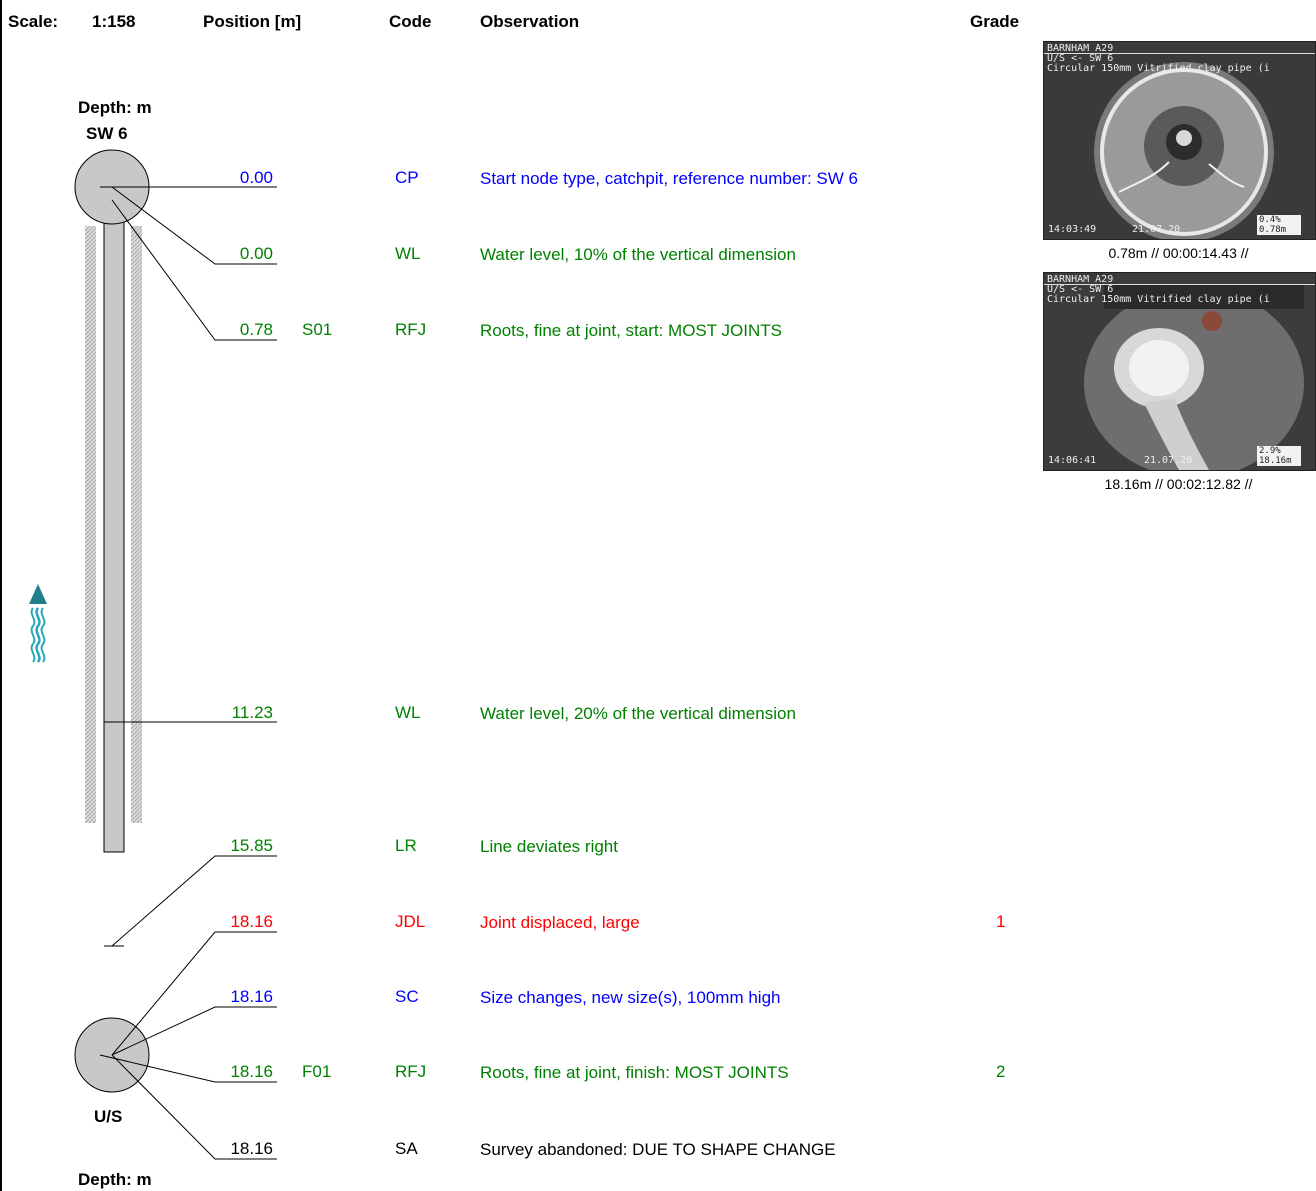  I want to click on code-value: CP, so click(407, 177).